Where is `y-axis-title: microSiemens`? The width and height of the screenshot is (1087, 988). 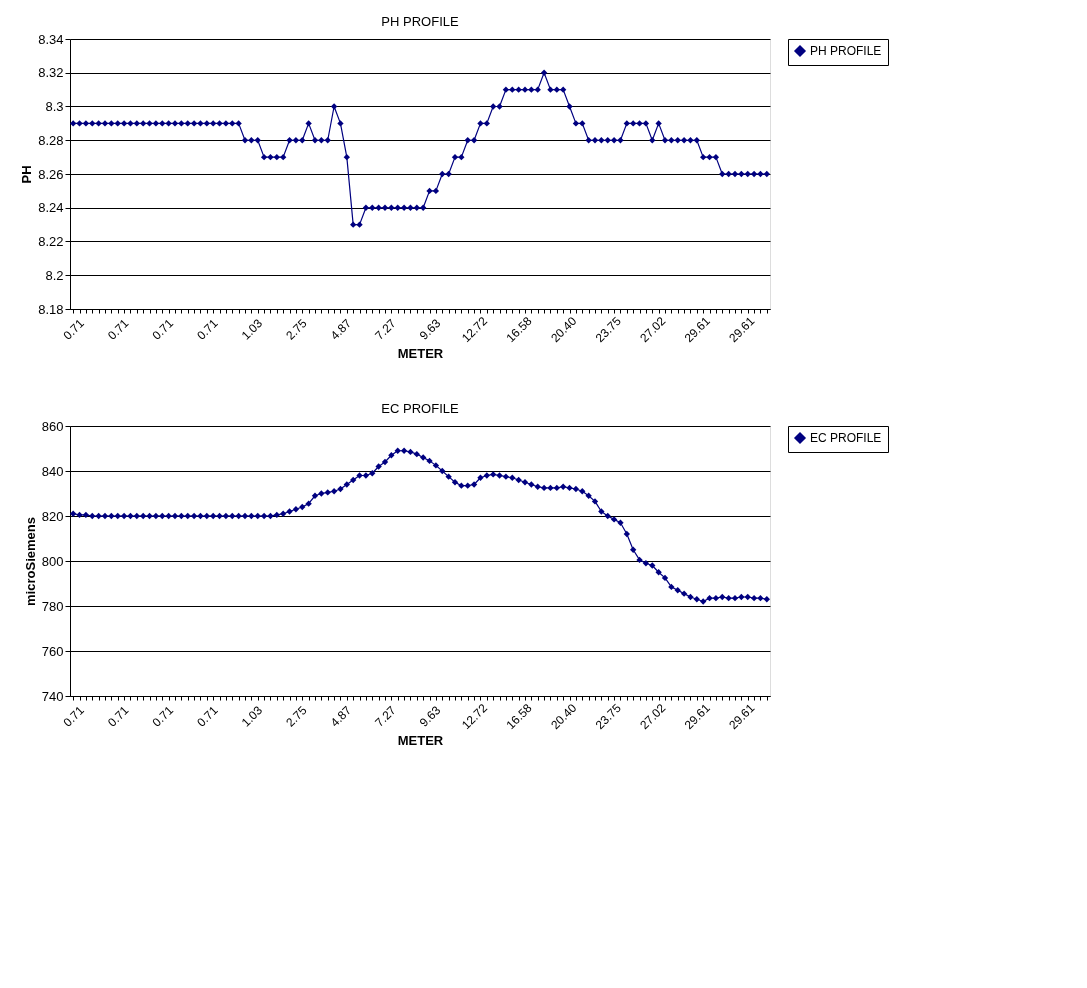
y-axis-title: microSiemens is located at coordinates (30, 561).